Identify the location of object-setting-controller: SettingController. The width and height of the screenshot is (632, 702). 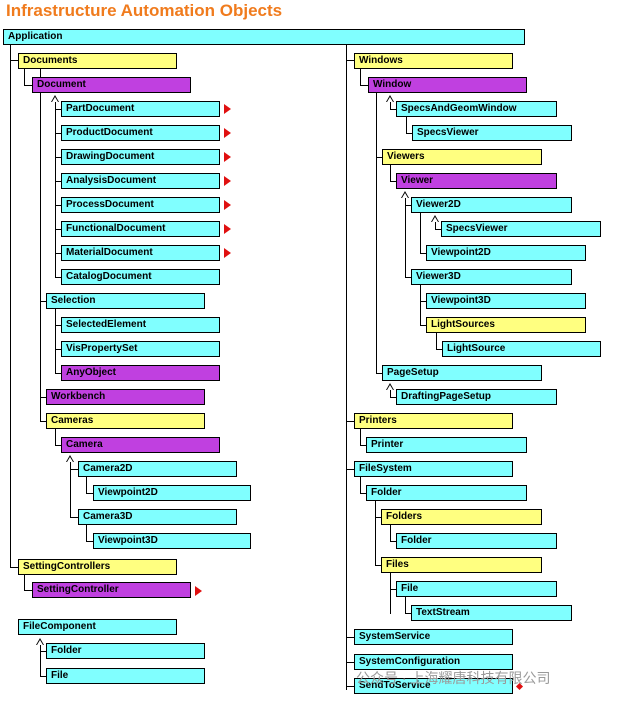
(111, 590).